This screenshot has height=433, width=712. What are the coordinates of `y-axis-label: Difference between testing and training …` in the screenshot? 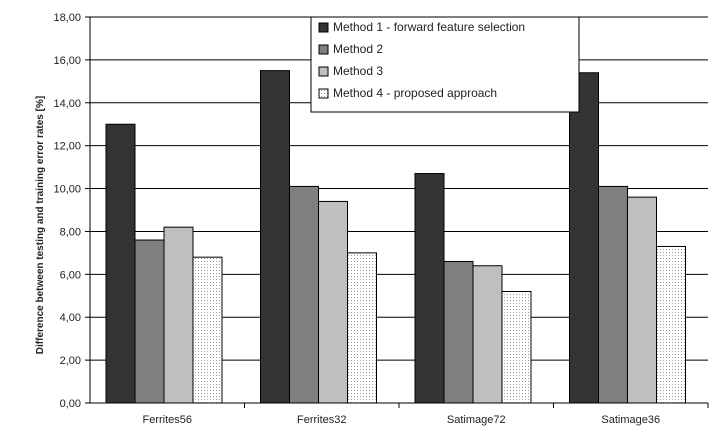 It's located at (40, 225).